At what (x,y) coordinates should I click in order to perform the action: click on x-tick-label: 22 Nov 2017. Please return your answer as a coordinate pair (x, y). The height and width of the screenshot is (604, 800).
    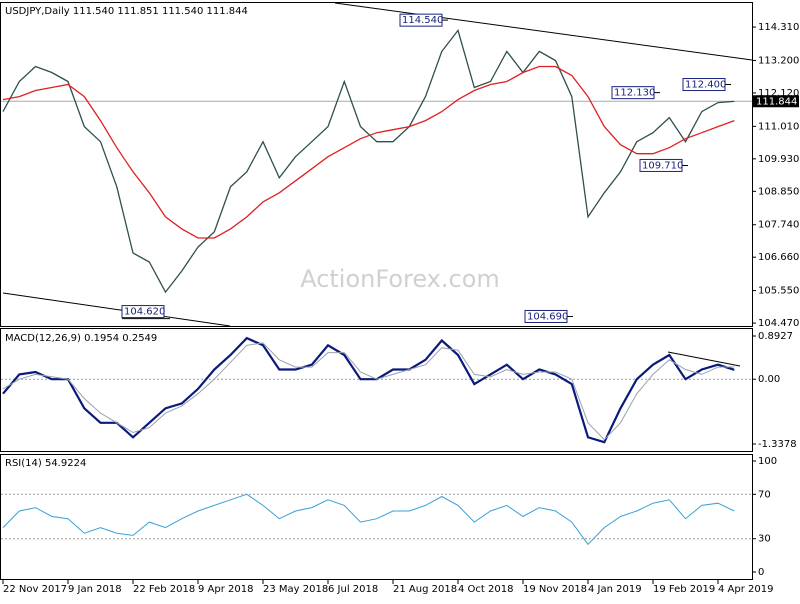
    Looking at the image, I should click on (35, 589).